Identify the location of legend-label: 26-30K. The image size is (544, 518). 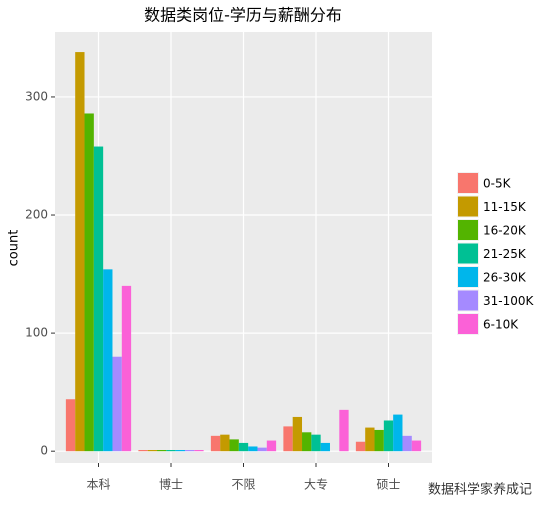
(505, 278).